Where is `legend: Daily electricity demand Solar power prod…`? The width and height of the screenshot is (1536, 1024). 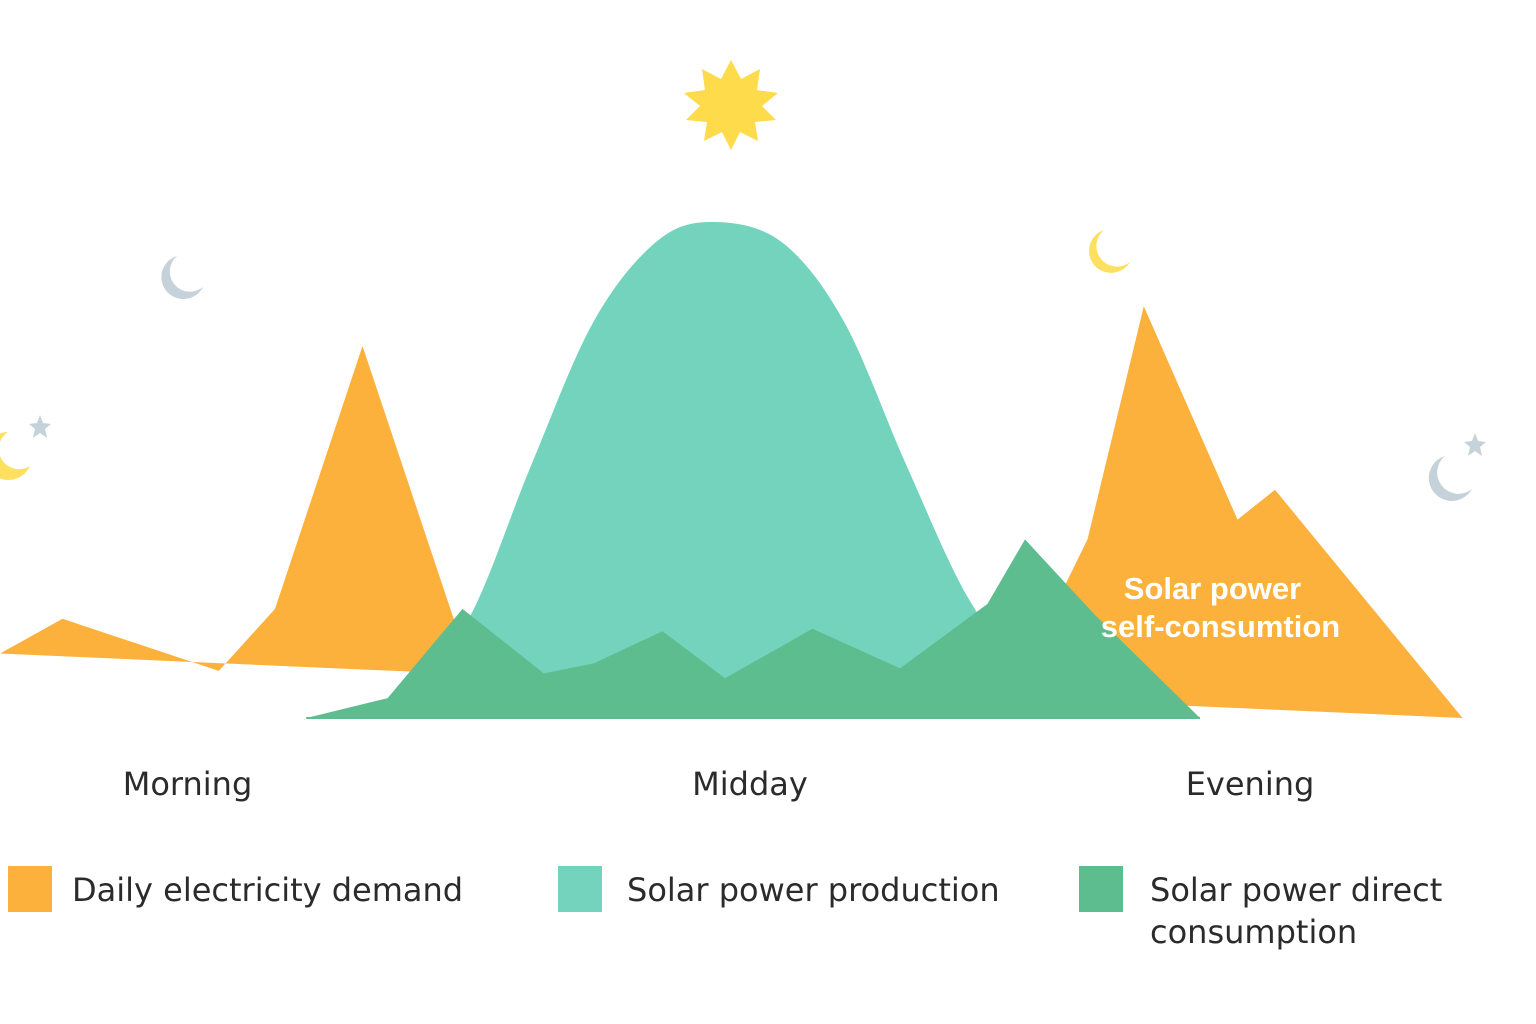 legend: Daily electricity demand Solar power prod… is located at coordinates (725, 908).